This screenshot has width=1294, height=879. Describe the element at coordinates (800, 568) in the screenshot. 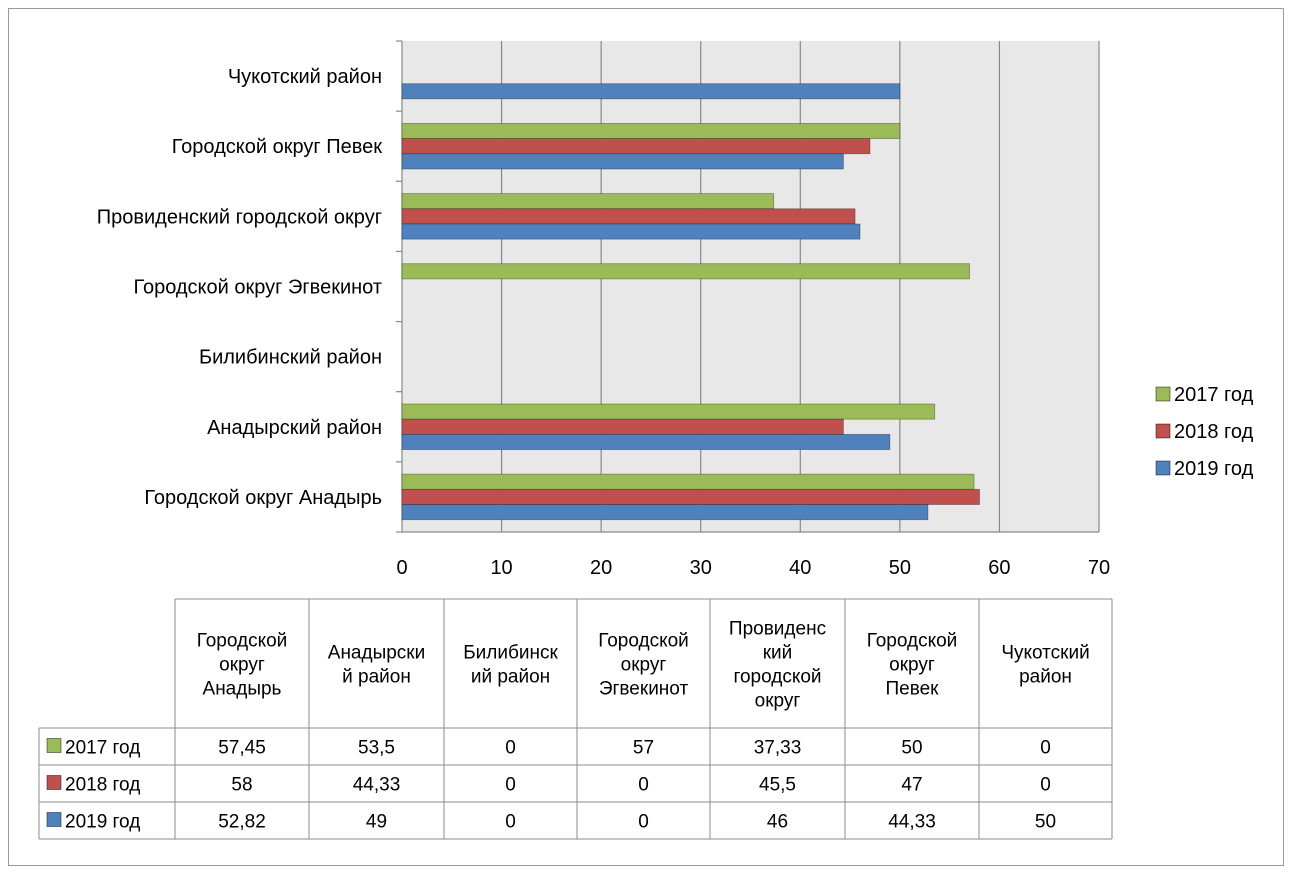

I see `x-tick-label: 40` at that location.